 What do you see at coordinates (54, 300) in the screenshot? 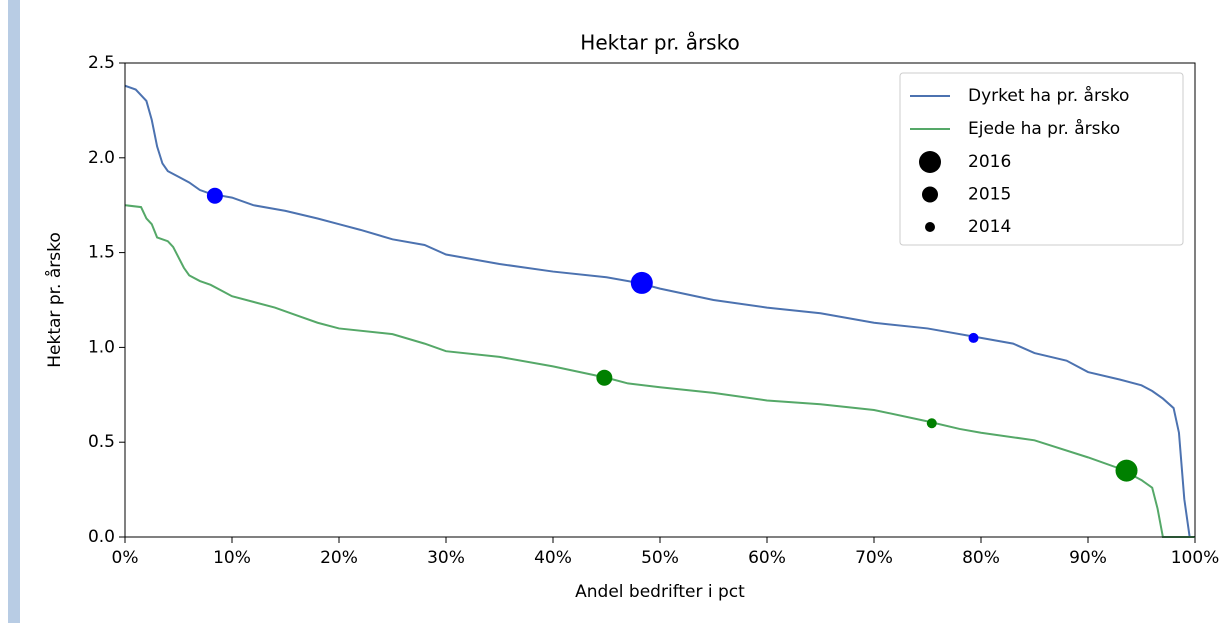
I see `y-axis-label: Hektar pr. årsko` at bounding box center [54, 300].